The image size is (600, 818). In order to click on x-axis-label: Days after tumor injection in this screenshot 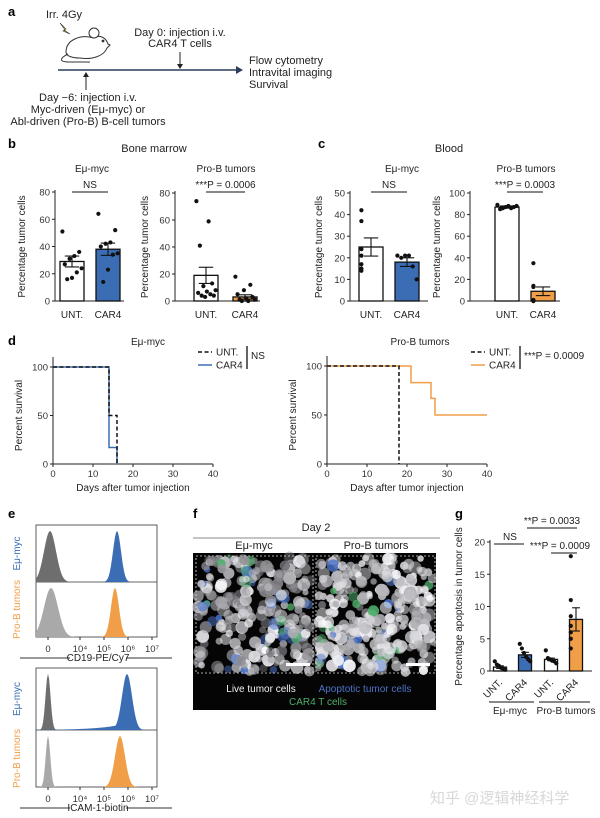, I will do `click(406, 488)`.